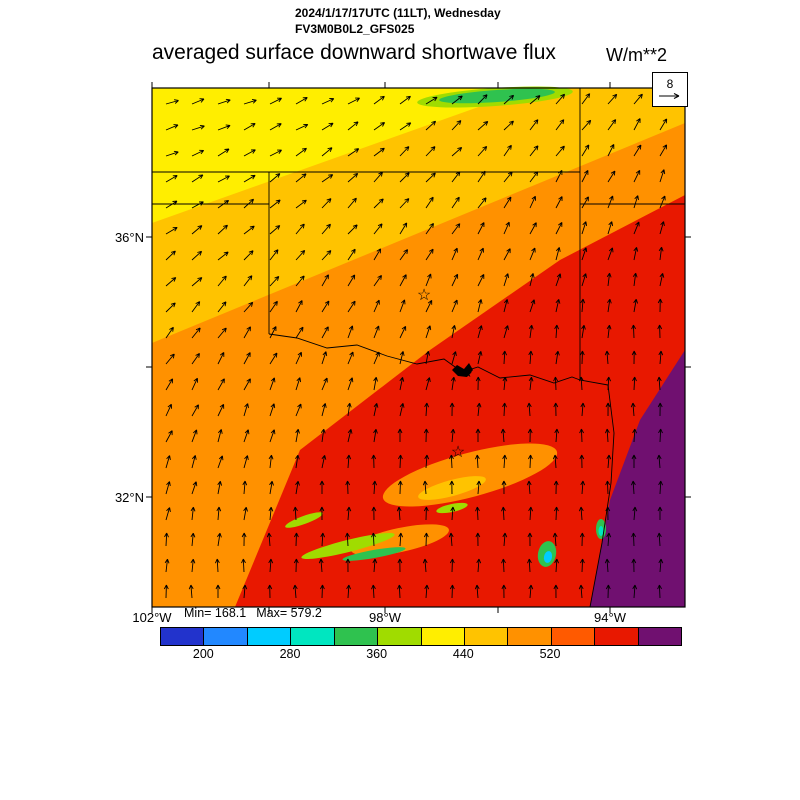  I want to click on state-border-line, so click(602, 496).